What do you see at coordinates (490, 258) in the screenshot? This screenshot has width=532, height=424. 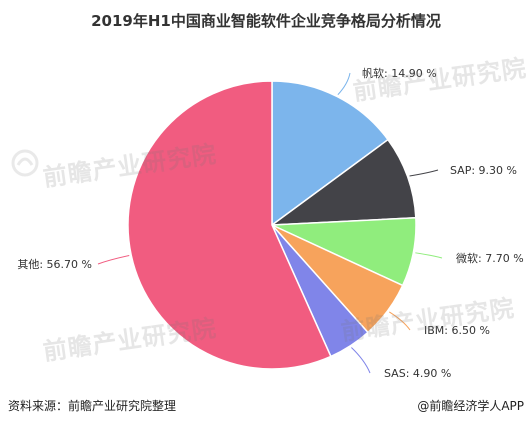 I see `slice-label: 微软: 7.70 %` at bounding box center [490, 258].